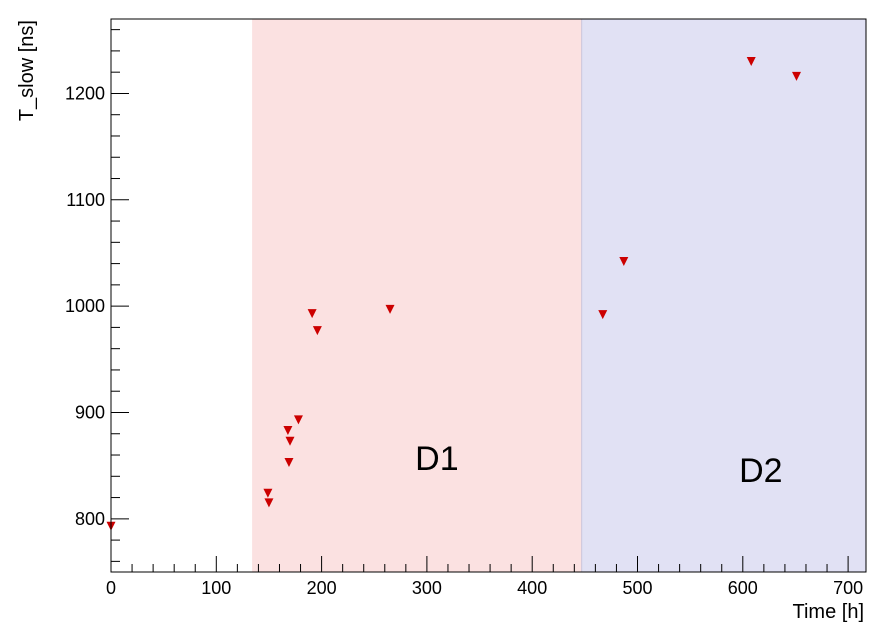 The height and width of the screenshot is (628, 870). What do you see at coordinates (598, 465) in the screenshot?
I see `region-labels: D1 D2` at bounding box center [598, 465].